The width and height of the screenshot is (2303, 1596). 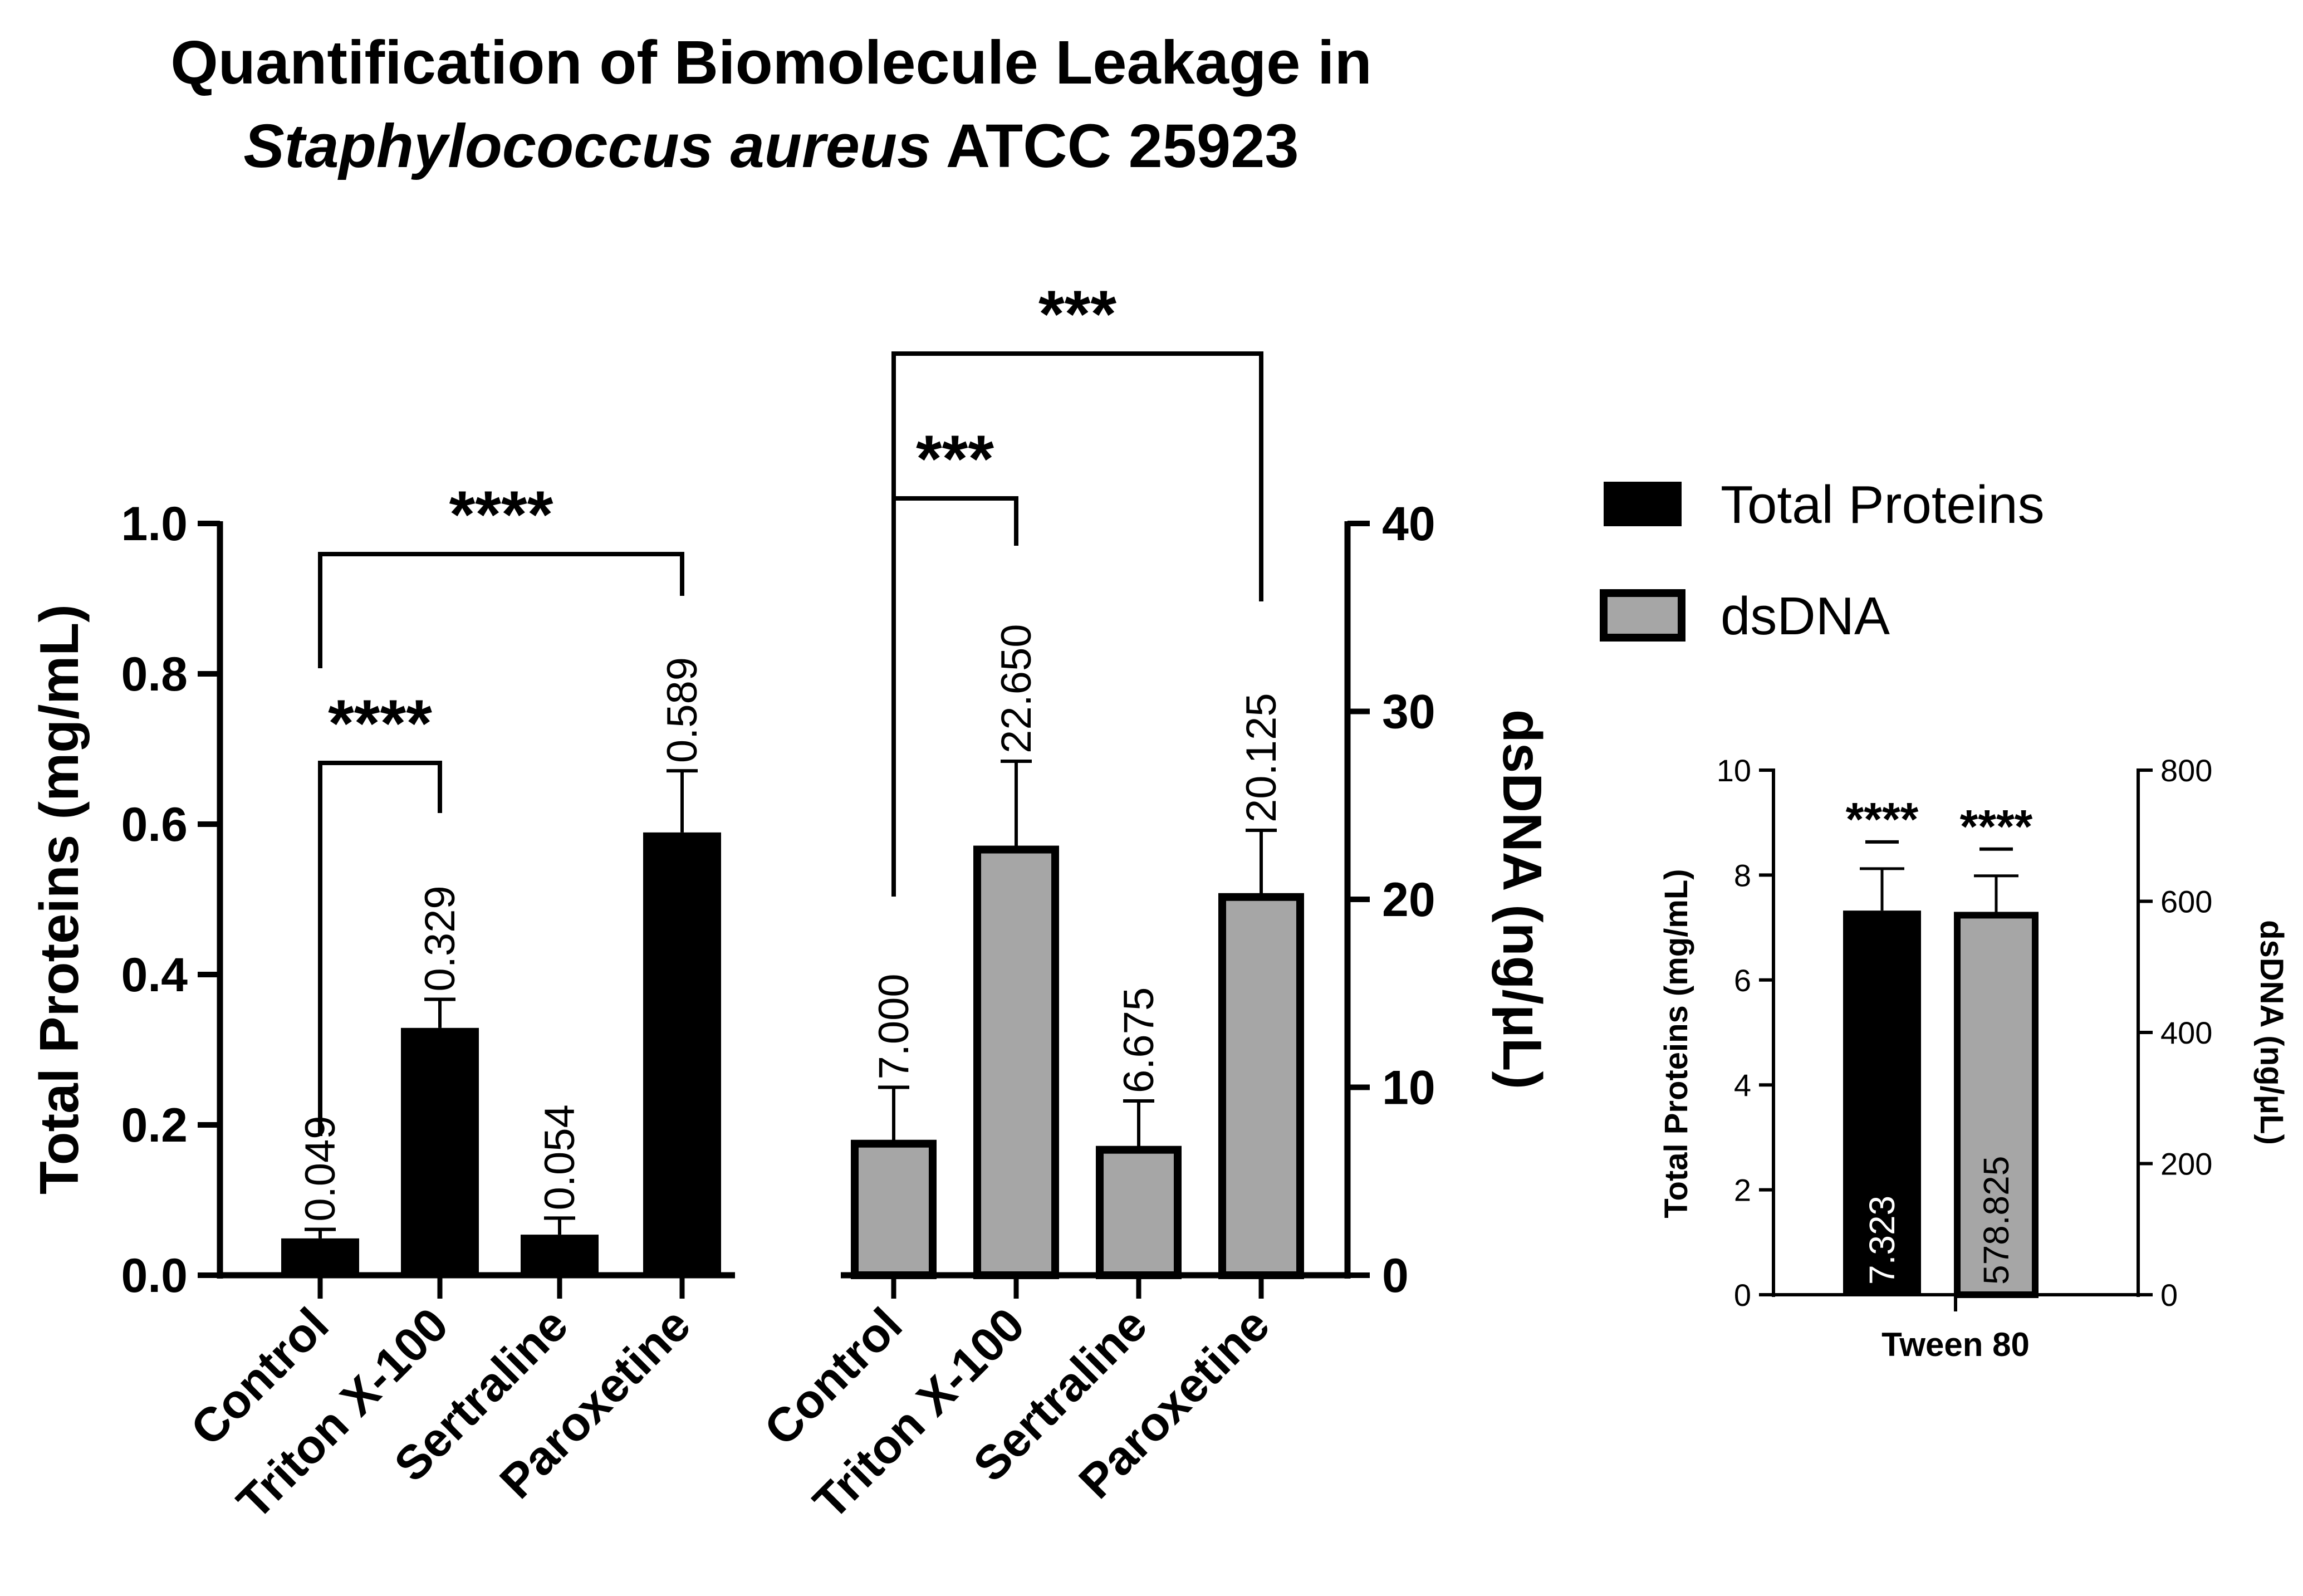 What do you see at coordinates (1742, 1190) in the screenshot?
I see `inset-left-y-tick-label: 2` at bounding box center [1742, 1190].